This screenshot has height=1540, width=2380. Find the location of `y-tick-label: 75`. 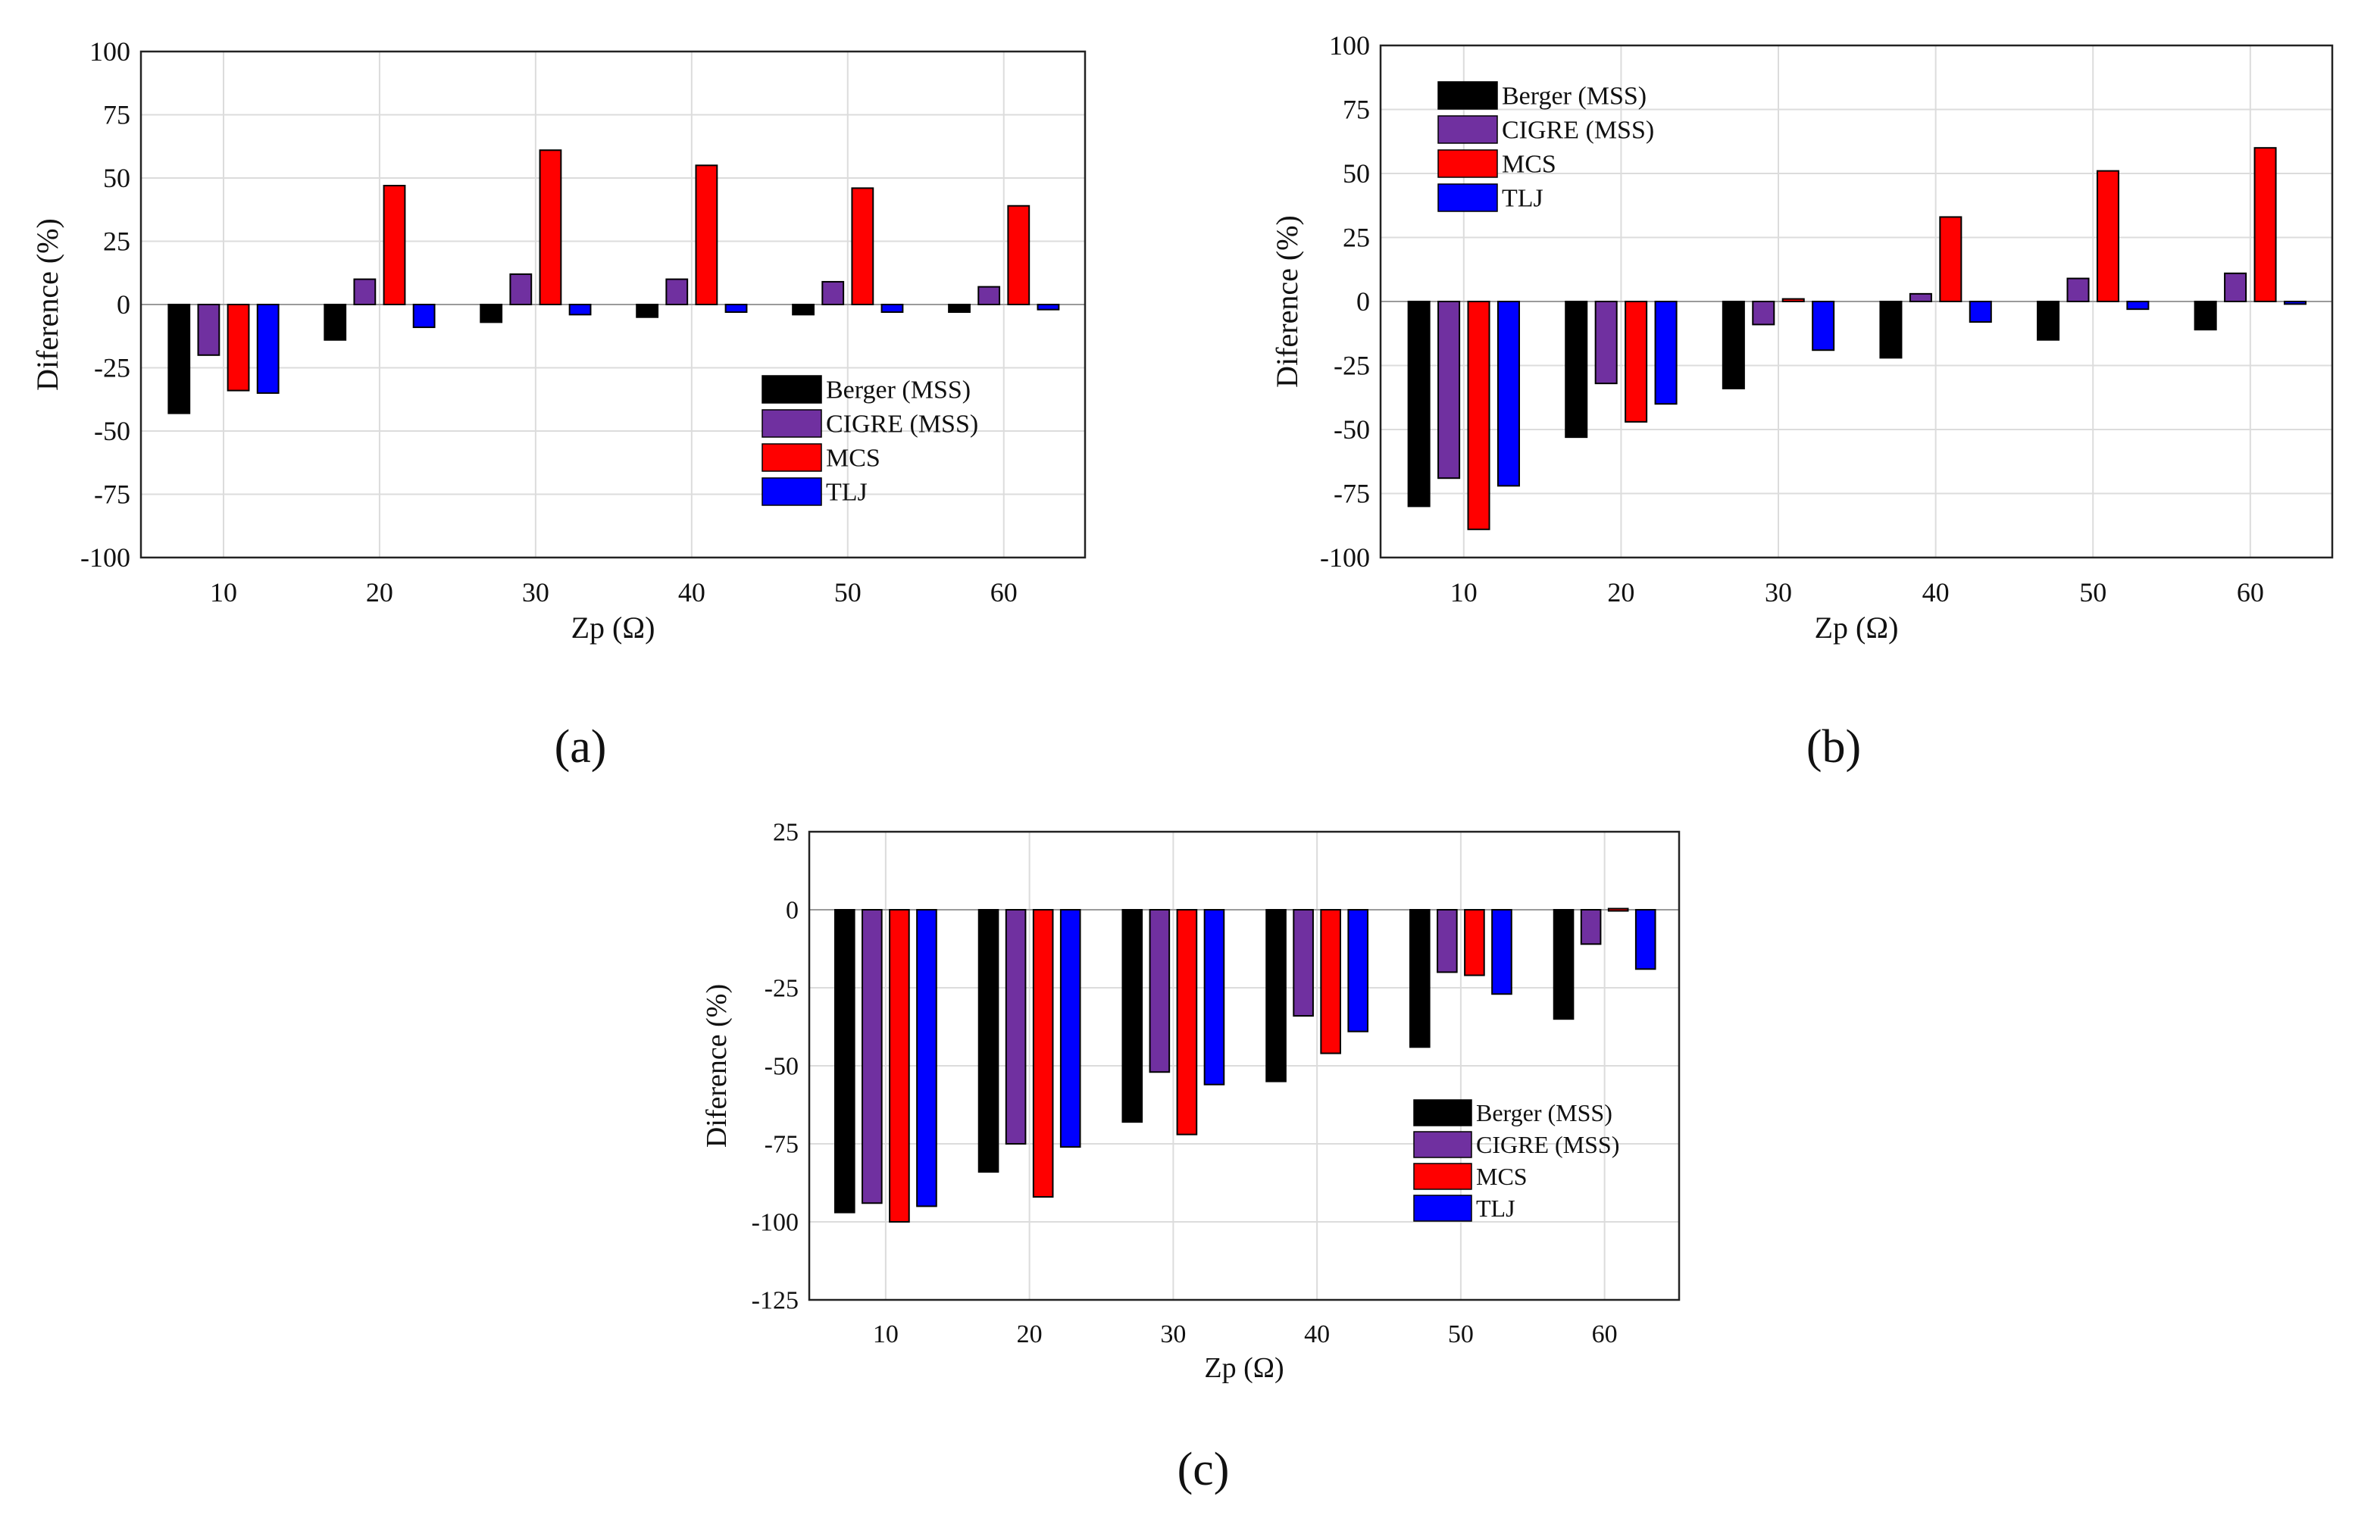

y-tick-label: 75 is located at coordinates (1357, 110).